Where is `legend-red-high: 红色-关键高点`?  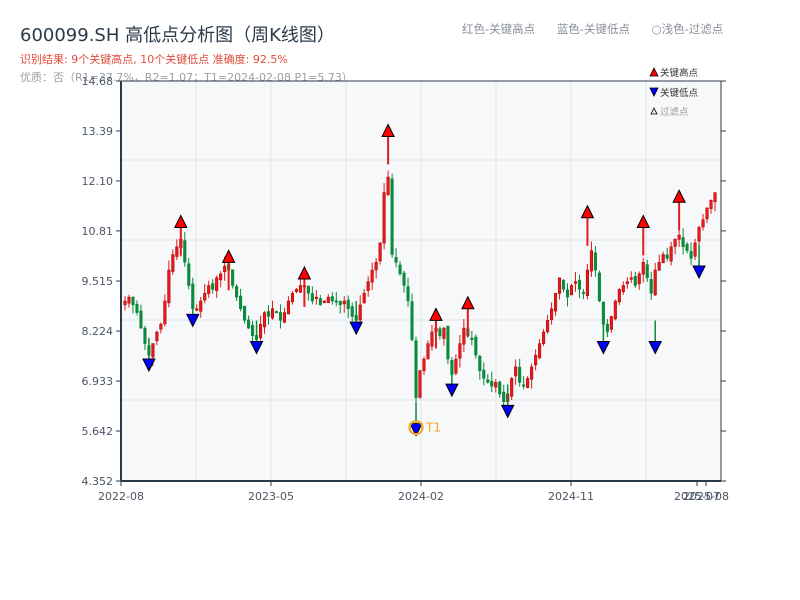 legend-red-high: 红色-关键高点 is located at coordinates (499, 29).